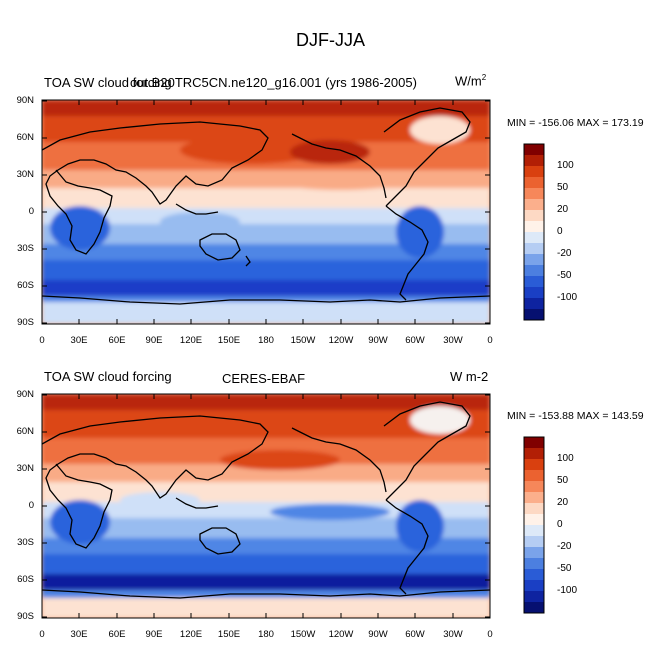  I want to click on p2-lon-label: 150E, so click(229, 634).